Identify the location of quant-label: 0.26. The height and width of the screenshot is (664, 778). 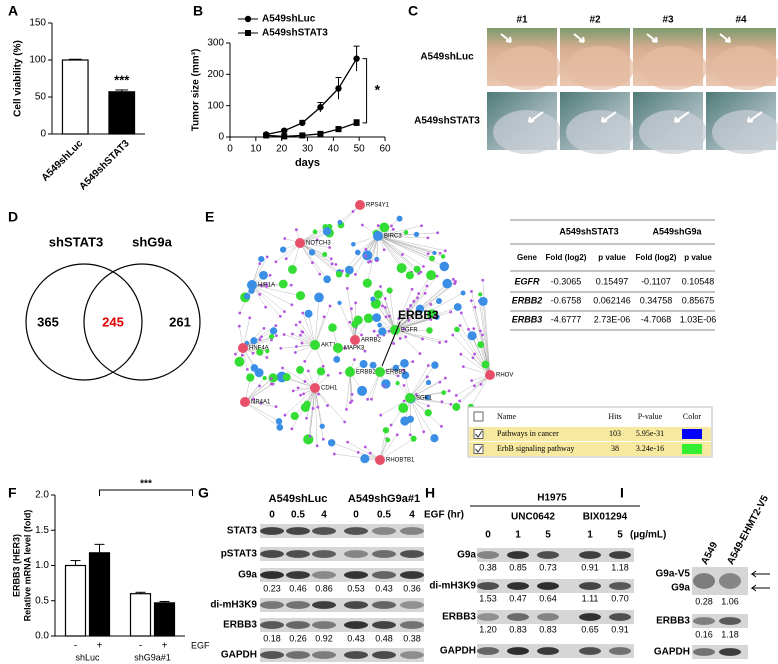
(298, 638).